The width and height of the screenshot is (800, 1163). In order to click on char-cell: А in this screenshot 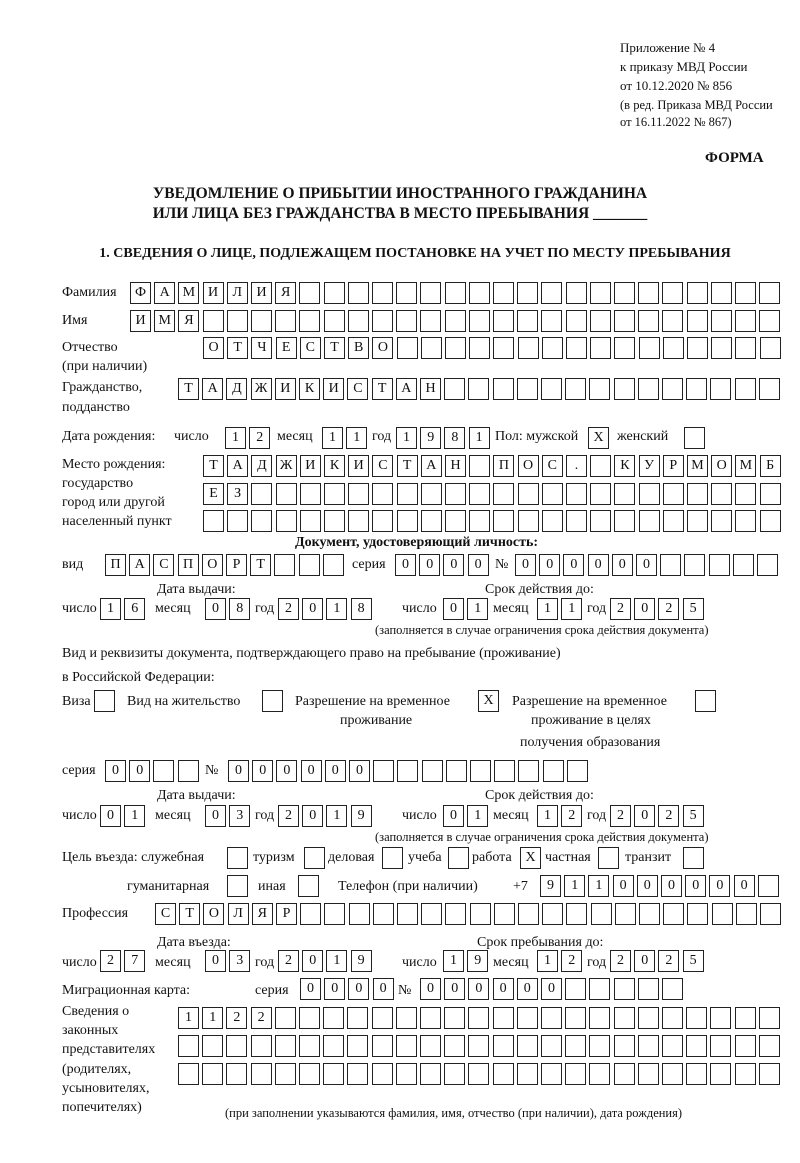, I will do `click(213, 389)`.